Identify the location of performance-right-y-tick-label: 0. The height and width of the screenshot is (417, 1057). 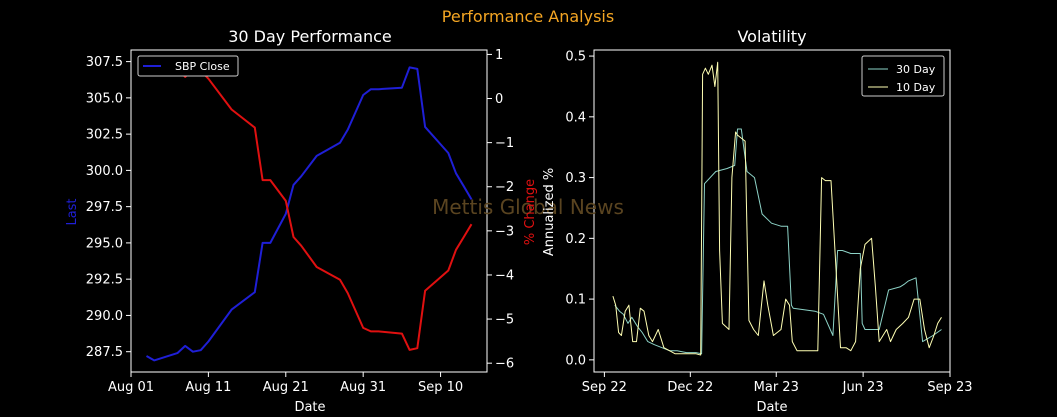
(499, 99).